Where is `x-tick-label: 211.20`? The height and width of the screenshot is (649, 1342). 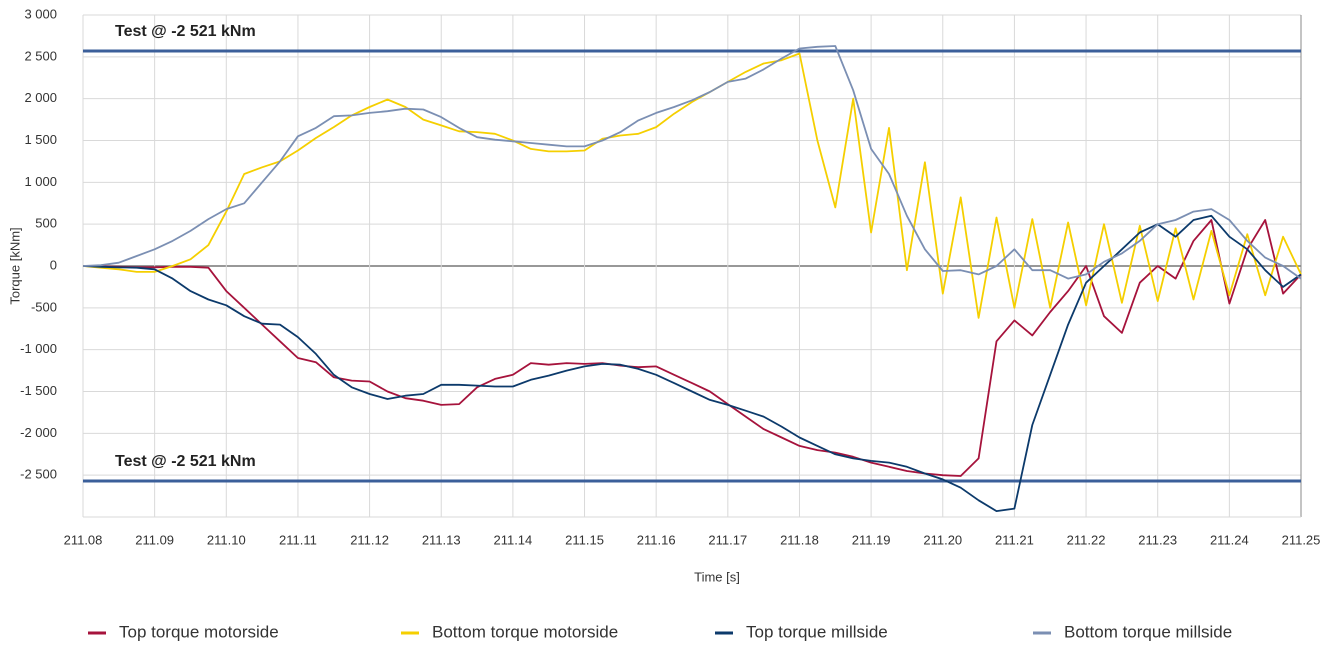
x-tick-label: 211.20 is located at coordinates (942, 539).